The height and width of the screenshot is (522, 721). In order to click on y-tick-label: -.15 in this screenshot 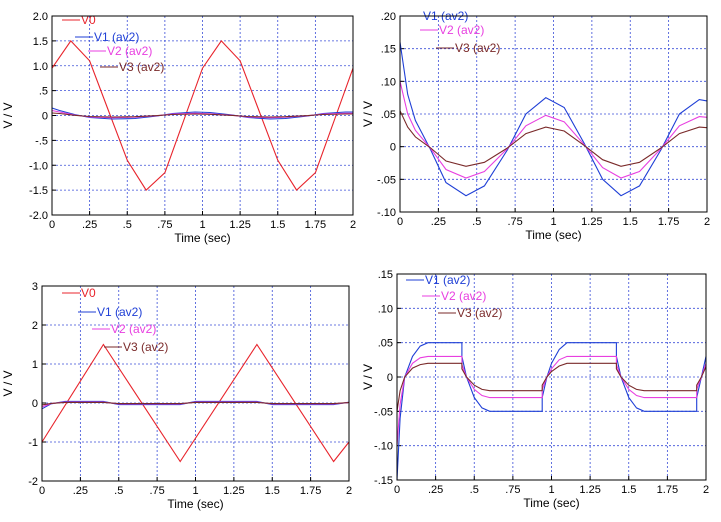, I will do `click(383, 481)`.